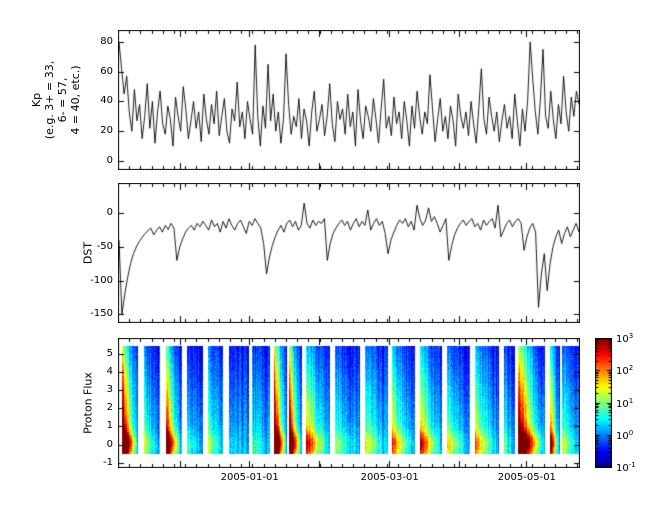 This screenshot has height=523, width=665. I want to click on y-tick-label-flux: 1, so click(109, 426).